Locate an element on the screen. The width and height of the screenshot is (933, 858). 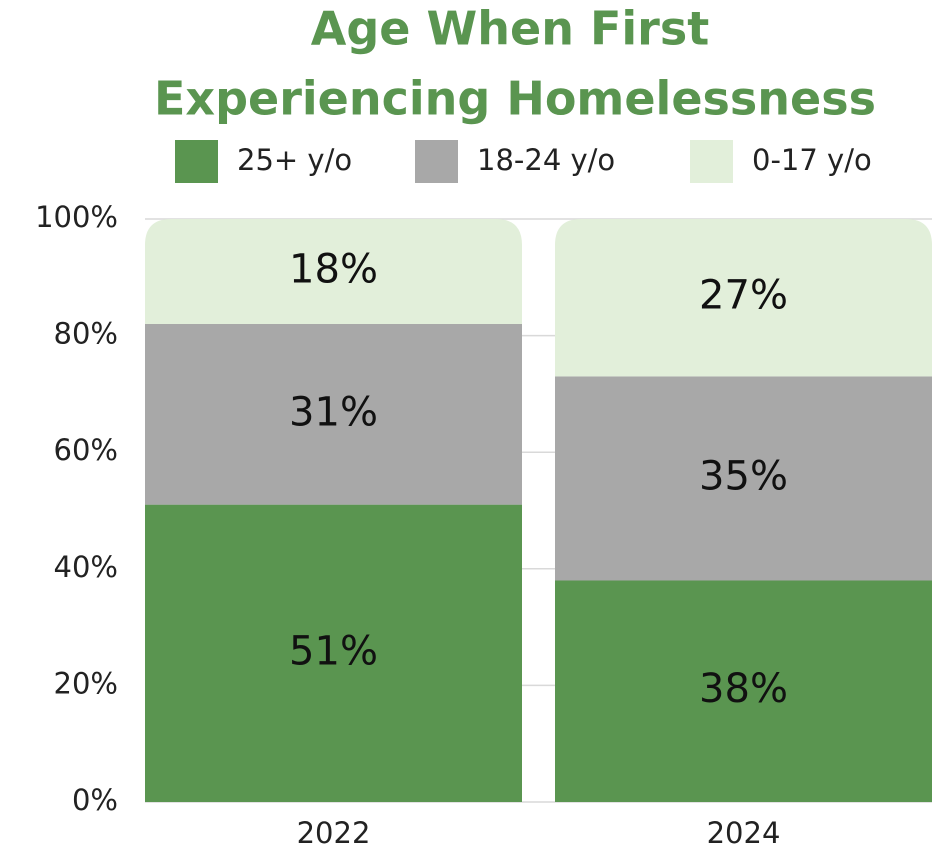
y-tick-label: 0% is located at coordinates (95, 800).